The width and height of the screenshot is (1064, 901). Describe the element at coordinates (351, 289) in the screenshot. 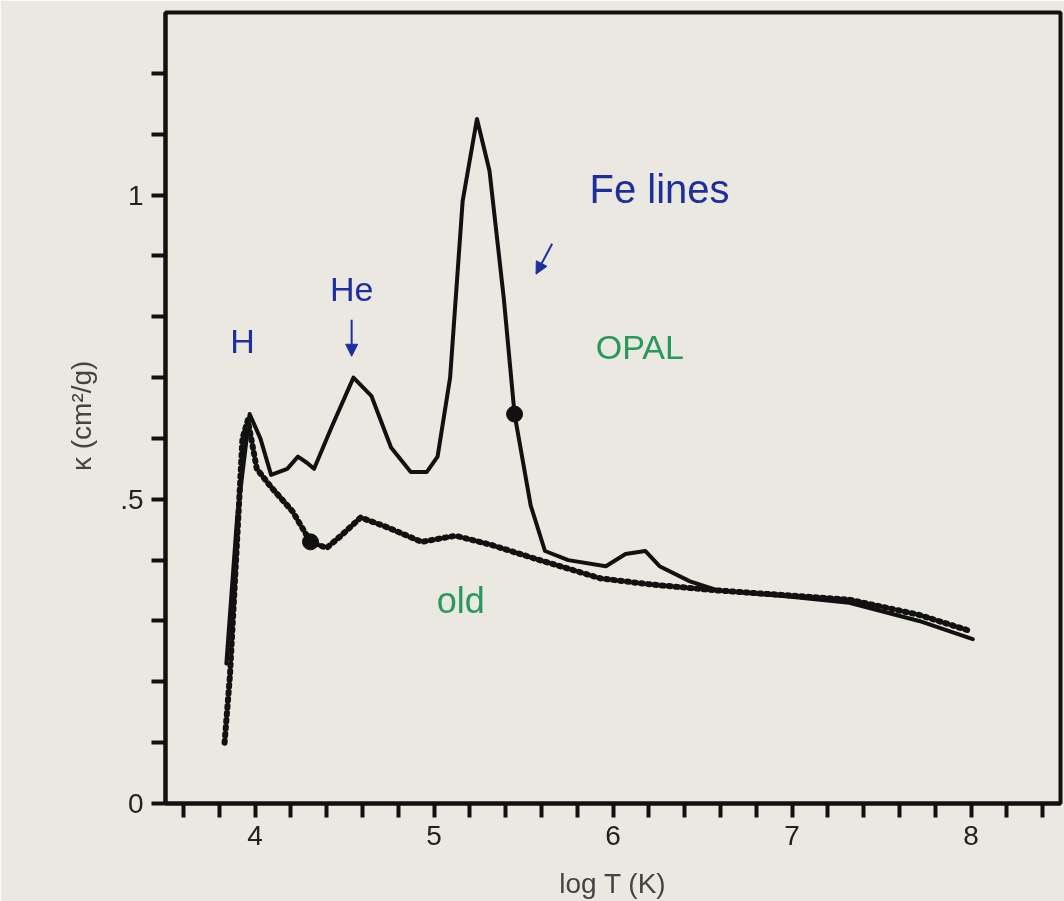

I see `annotation: He` at that location.